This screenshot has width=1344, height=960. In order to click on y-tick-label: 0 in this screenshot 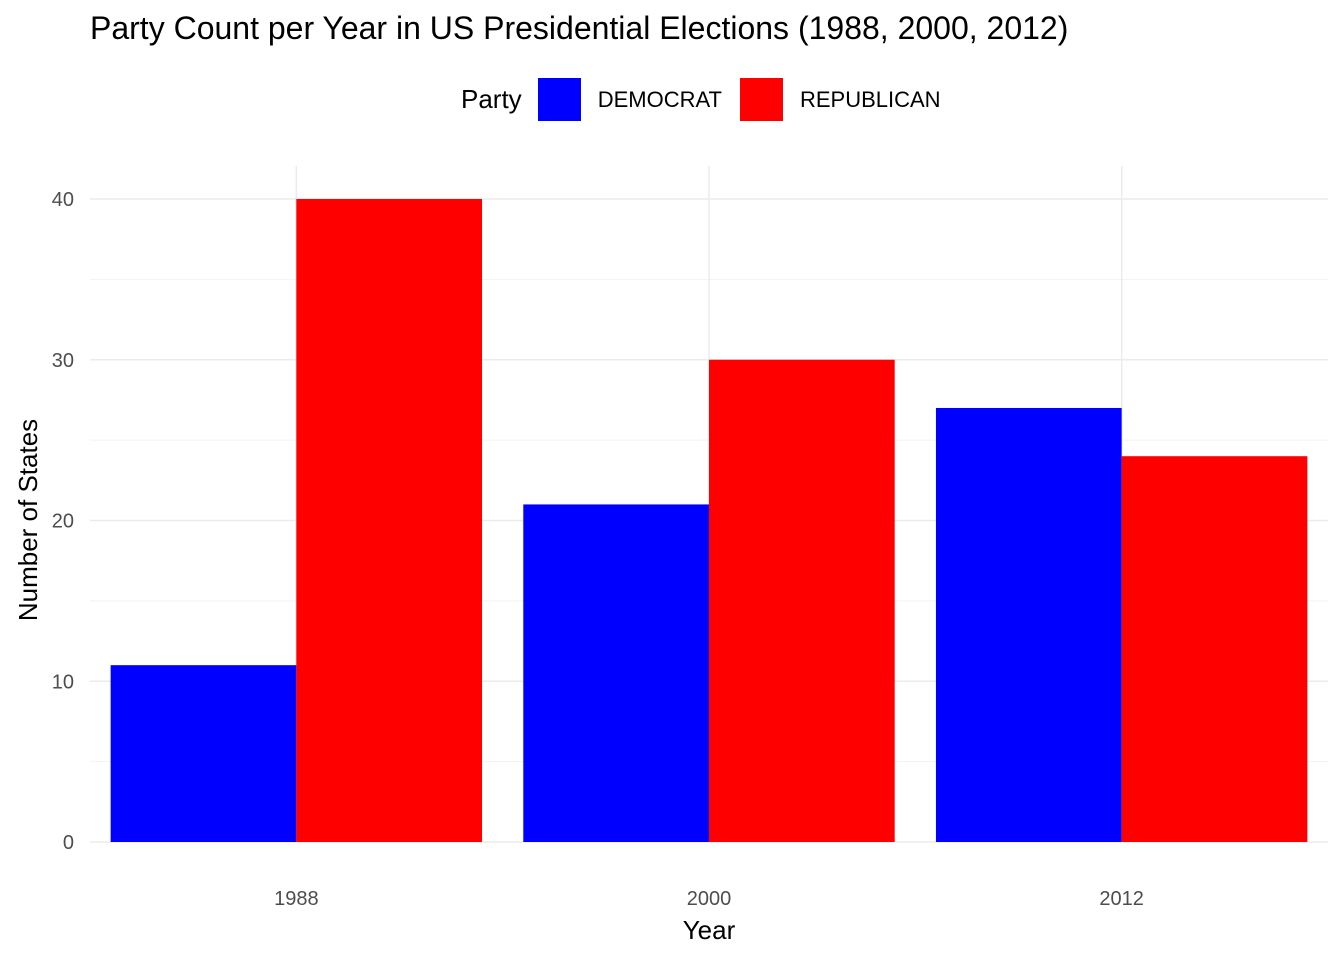, I will do `click(68, 843)`.